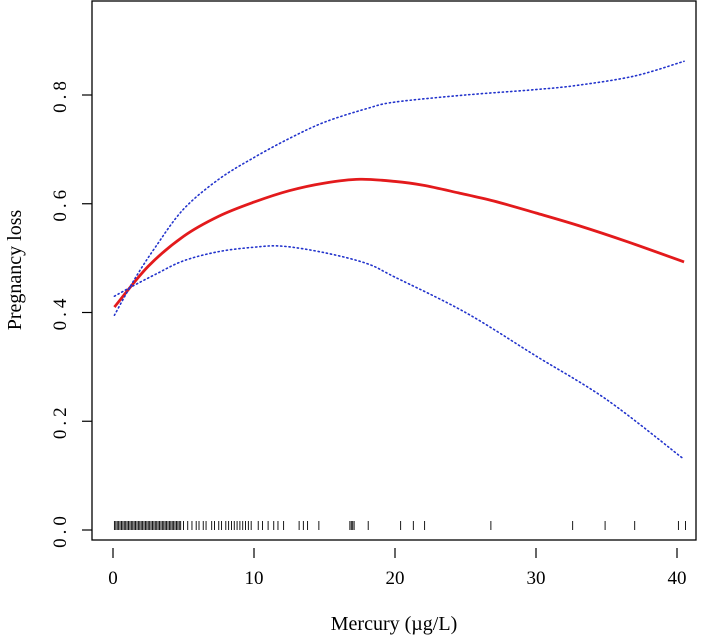 Image resolution: width=709 pixels, height=641 pixels. Describe the element at coordinates (60, 421) in the screenshot. I see `y-tick-label: 0.2` at that location.